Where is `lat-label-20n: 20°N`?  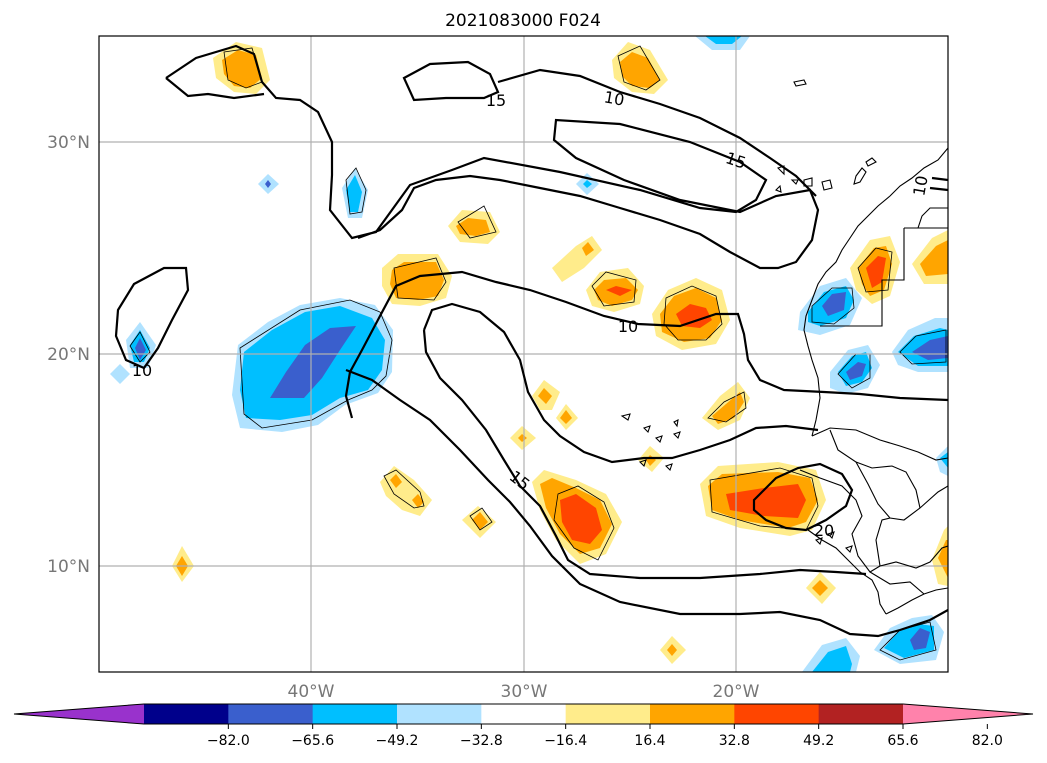 lat-label-20n: 20°N is located at coordinates (68, 355).